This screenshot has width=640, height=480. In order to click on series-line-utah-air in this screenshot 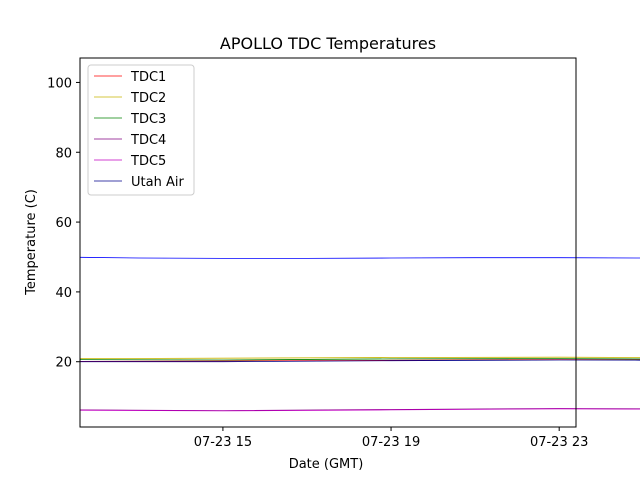, I will do `click(360, 361)`.